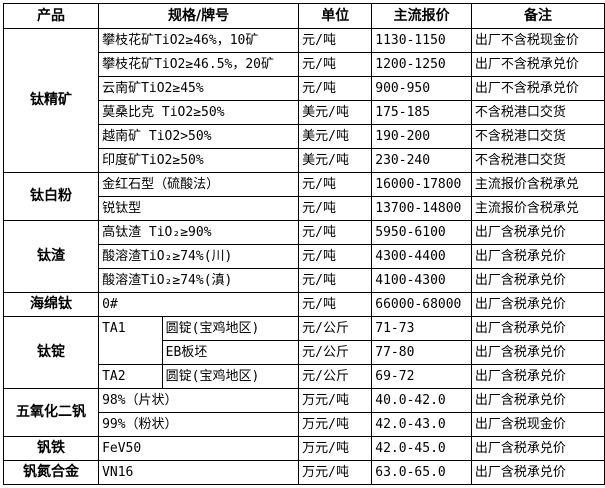 Image resolution: width=605 pixels, height=488 pixels. I want to click on spec-cell: 锐钛型, so click(199, 208).